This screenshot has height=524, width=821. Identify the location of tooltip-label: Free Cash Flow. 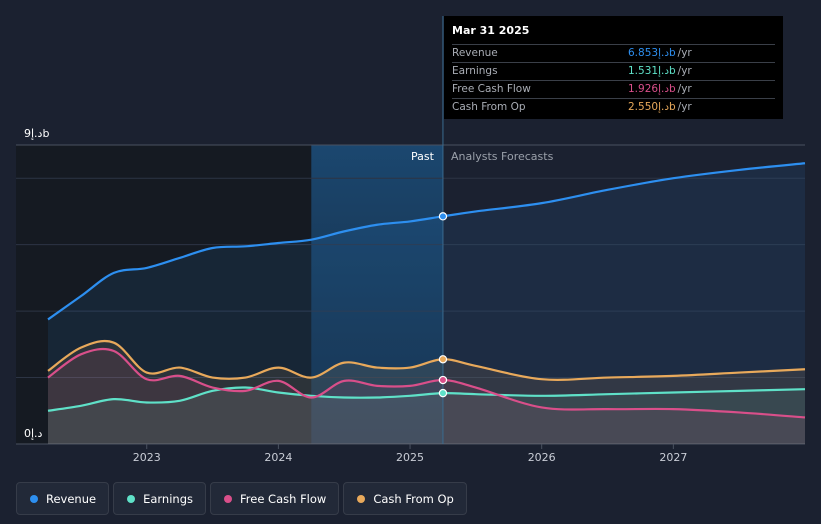
(491, 89).